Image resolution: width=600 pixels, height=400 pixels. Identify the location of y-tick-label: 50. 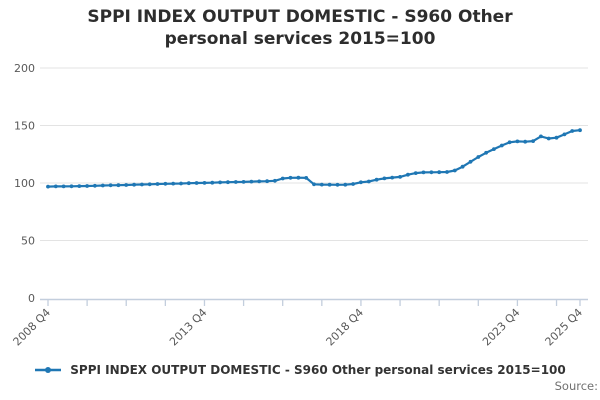
(28, 241).